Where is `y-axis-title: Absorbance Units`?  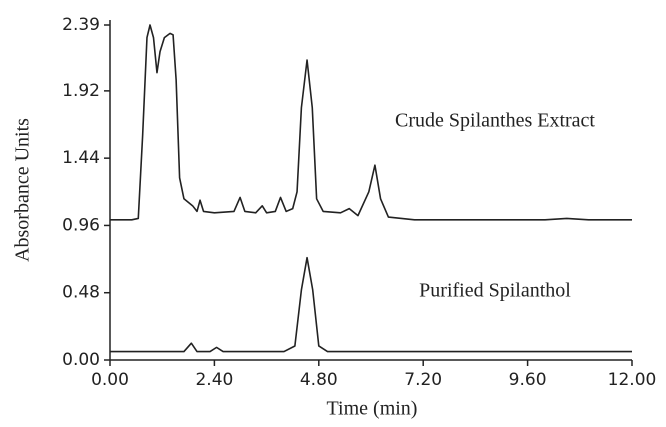 y-axis-title: Absorbance Units is located at coordinates (23, 190).